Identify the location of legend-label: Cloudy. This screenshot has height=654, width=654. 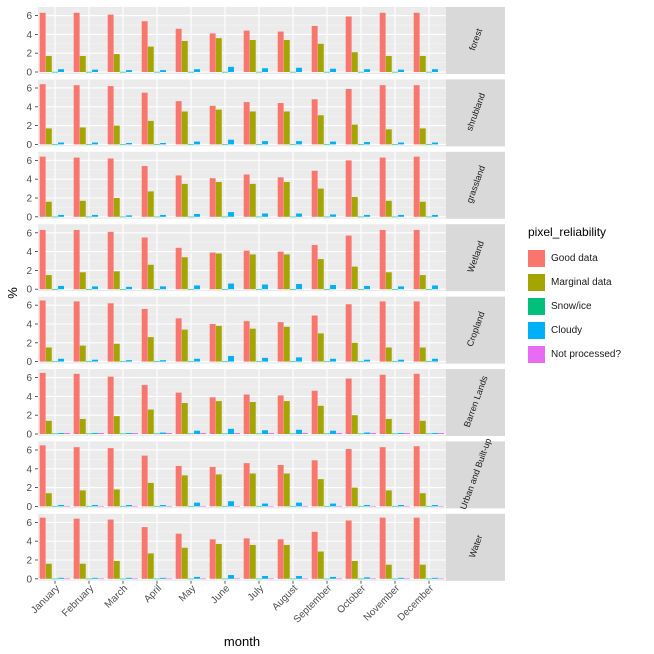
(567, 330).